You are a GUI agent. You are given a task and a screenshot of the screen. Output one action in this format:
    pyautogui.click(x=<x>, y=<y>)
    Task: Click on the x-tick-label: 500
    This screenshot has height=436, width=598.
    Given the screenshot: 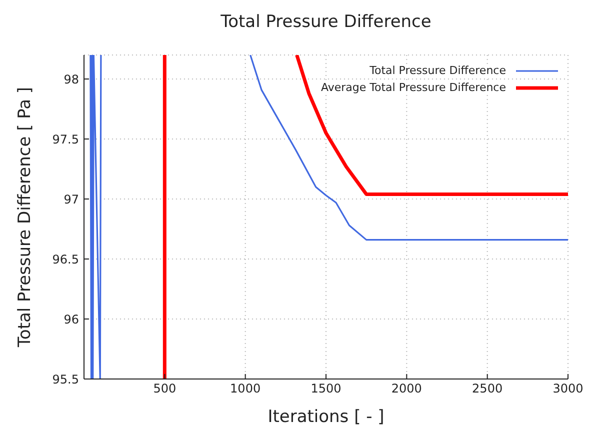 What is the action you would take?
    pyautogui.click(x=164, y=389)
    